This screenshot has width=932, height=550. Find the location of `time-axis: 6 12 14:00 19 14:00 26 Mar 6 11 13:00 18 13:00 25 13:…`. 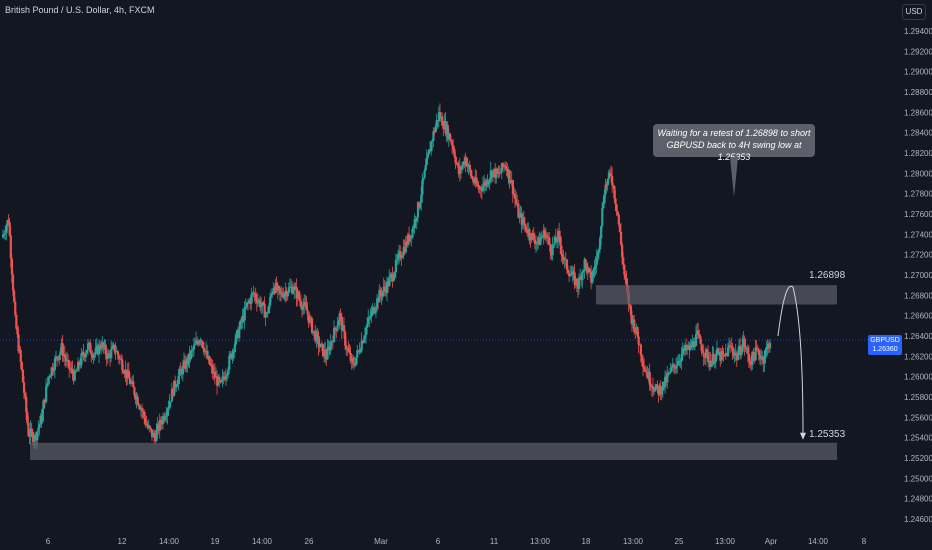

time-axis: 6 12 14:00 19 14:00 26 Mar 6 11 13:00 18 13:00 25 13:… is located at coordinates (456, 541).